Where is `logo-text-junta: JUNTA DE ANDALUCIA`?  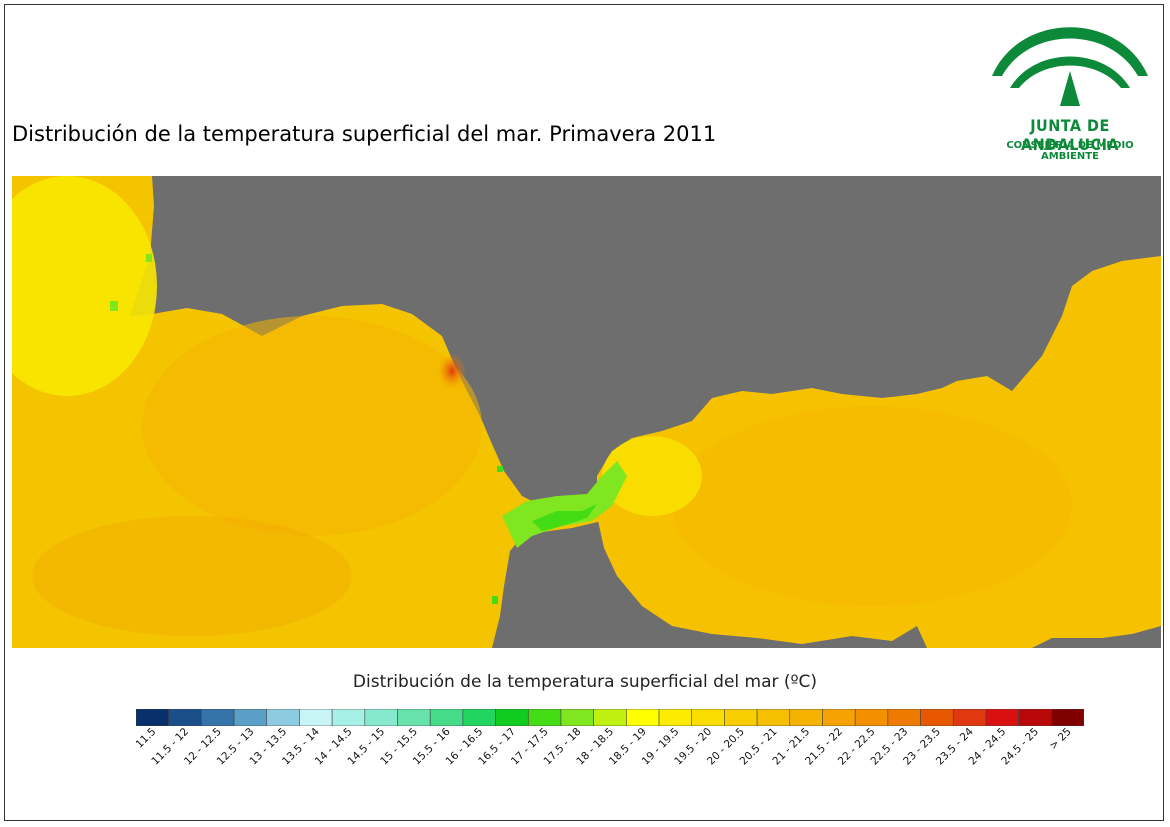
logo-text-junta: JUNTA DE ANDALUCIA is located at coordinates (1070, 135).